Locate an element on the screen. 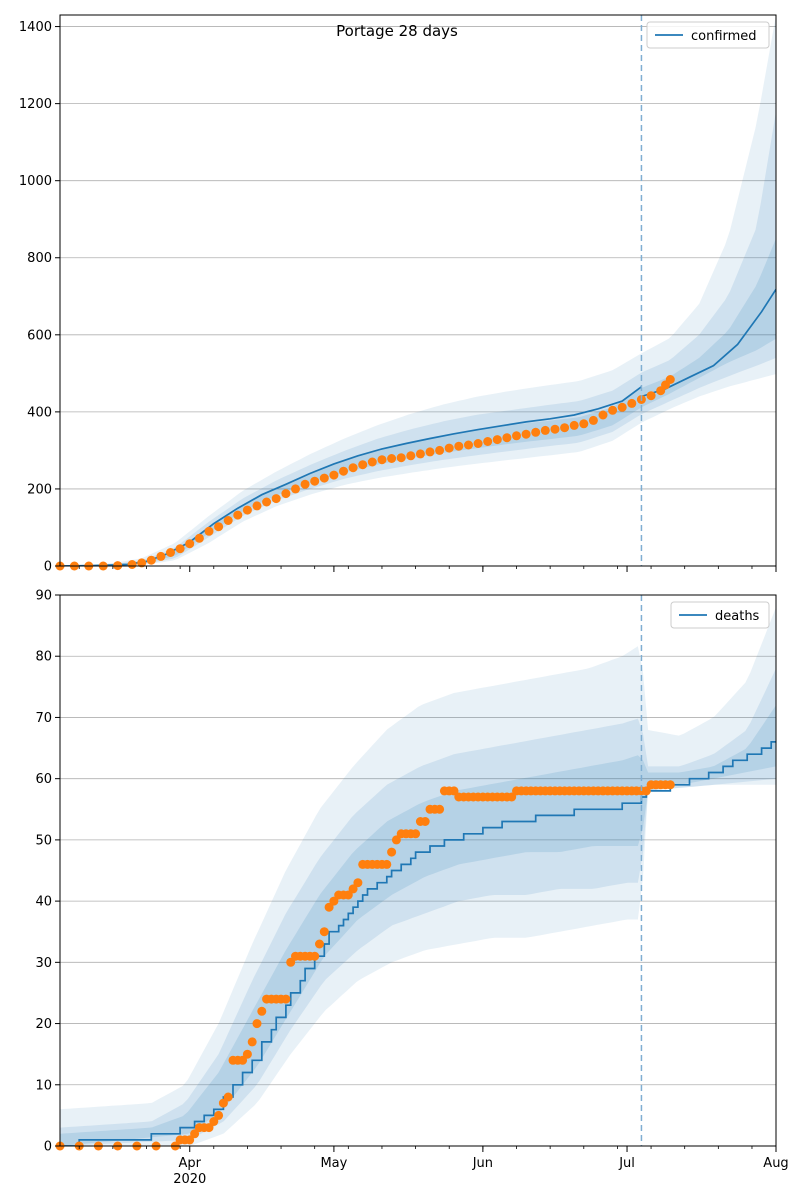 The height and width of the screenshot is (1200, 800). y-tick-label: 0 is located at coordinates (48, 567).